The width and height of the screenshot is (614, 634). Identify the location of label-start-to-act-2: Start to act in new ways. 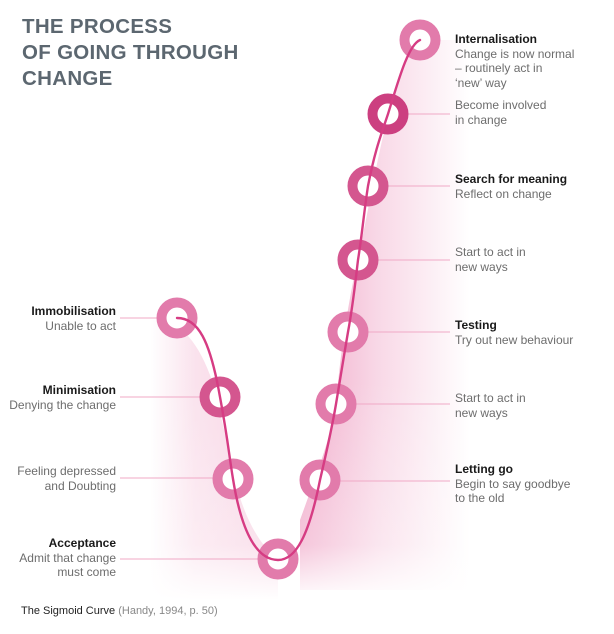
(490, 259).